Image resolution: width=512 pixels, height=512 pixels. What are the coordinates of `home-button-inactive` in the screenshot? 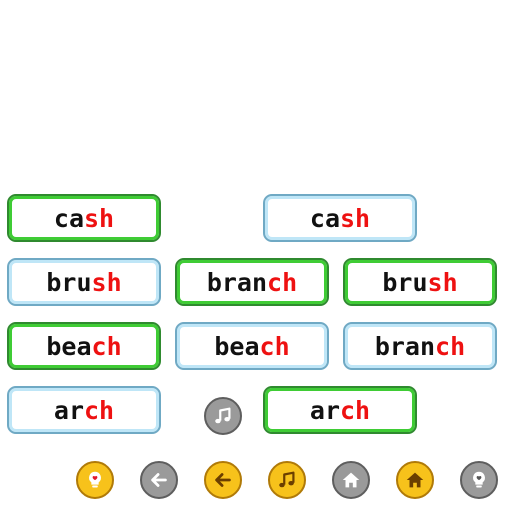 It's located at (351, 480).